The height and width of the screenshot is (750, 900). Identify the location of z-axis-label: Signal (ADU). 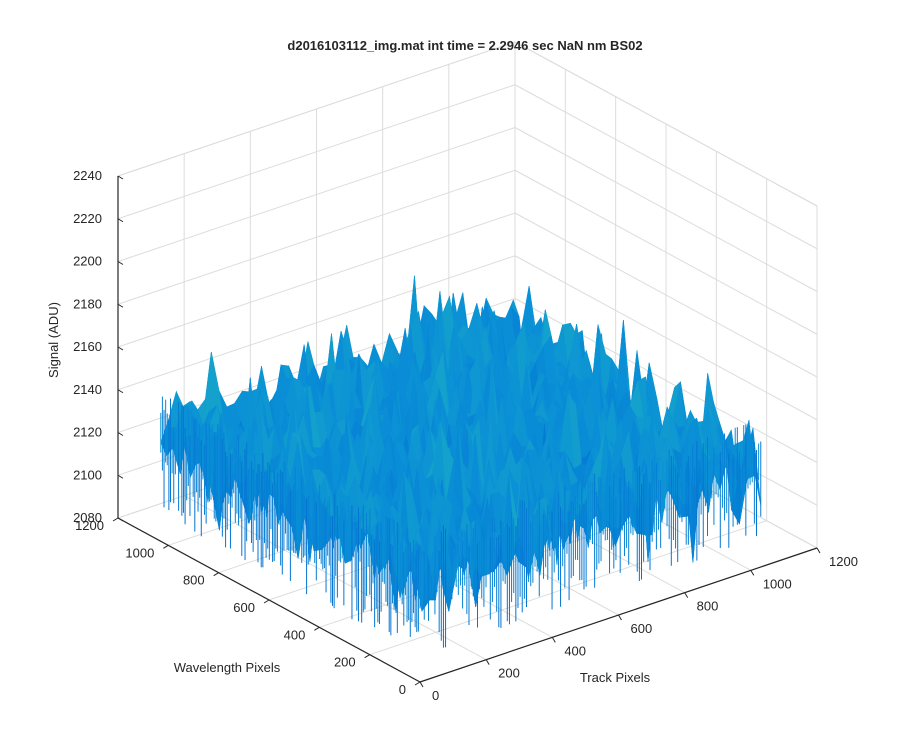
(53, 340).